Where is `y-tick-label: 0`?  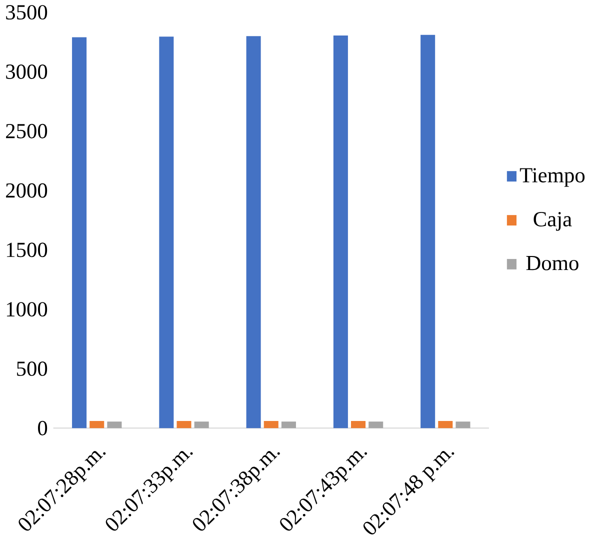
y-tick-label: 0 is located at coordinates (43, 428).